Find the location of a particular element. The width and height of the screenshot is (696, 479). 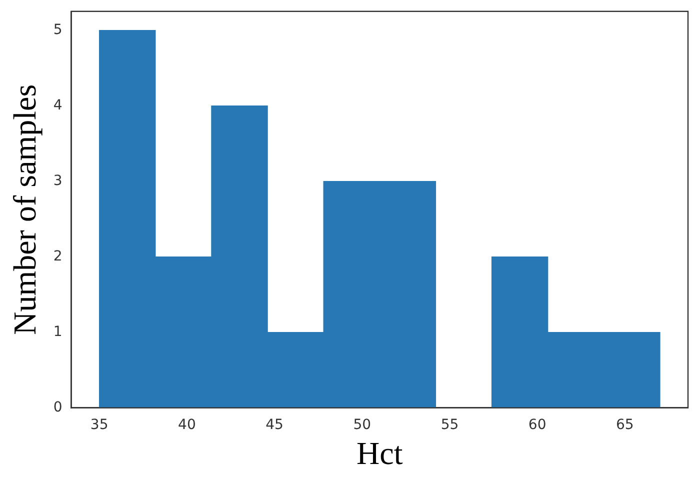

x-tick-label: 35 is located at coordinates (99, 424).